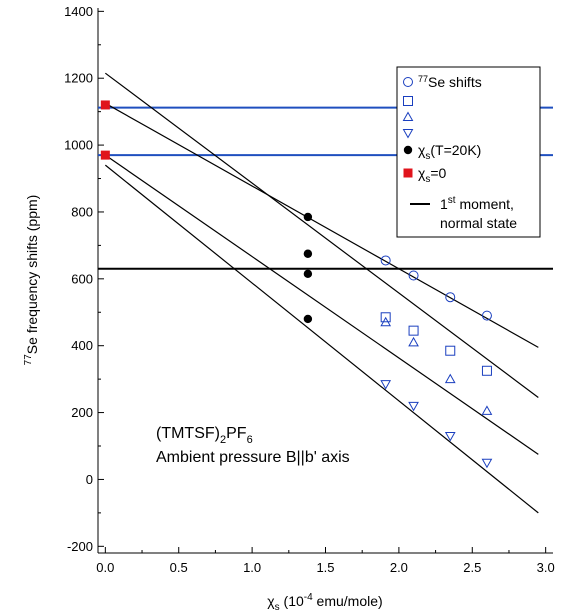 This screenshot has width=567, height=610. What do you see at coordinates (179, 567) in the screenshot?
I see `x-tick-label: 0.5` at bounding box center [179, 567].